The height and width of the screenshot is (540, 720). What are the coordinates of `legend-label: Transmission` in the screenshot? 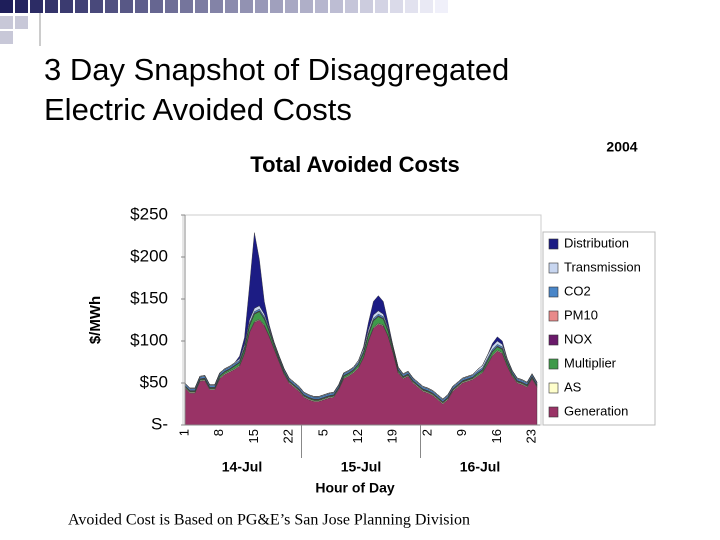 It's located at (602, 266).